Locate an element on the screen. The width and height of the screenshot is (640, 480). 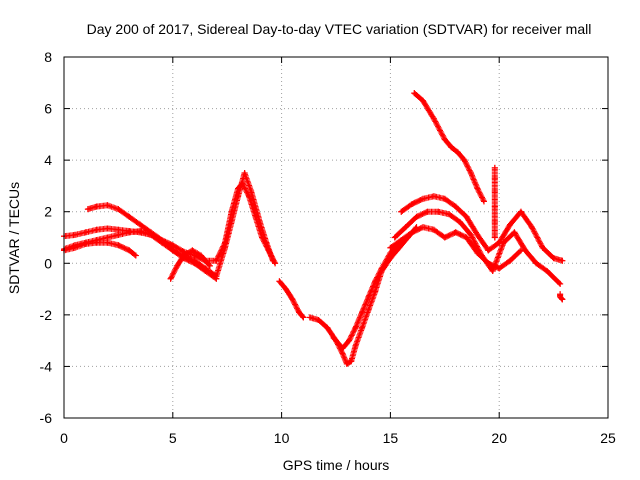
y-tick-label: 4 is located at coordinates (48, 160).